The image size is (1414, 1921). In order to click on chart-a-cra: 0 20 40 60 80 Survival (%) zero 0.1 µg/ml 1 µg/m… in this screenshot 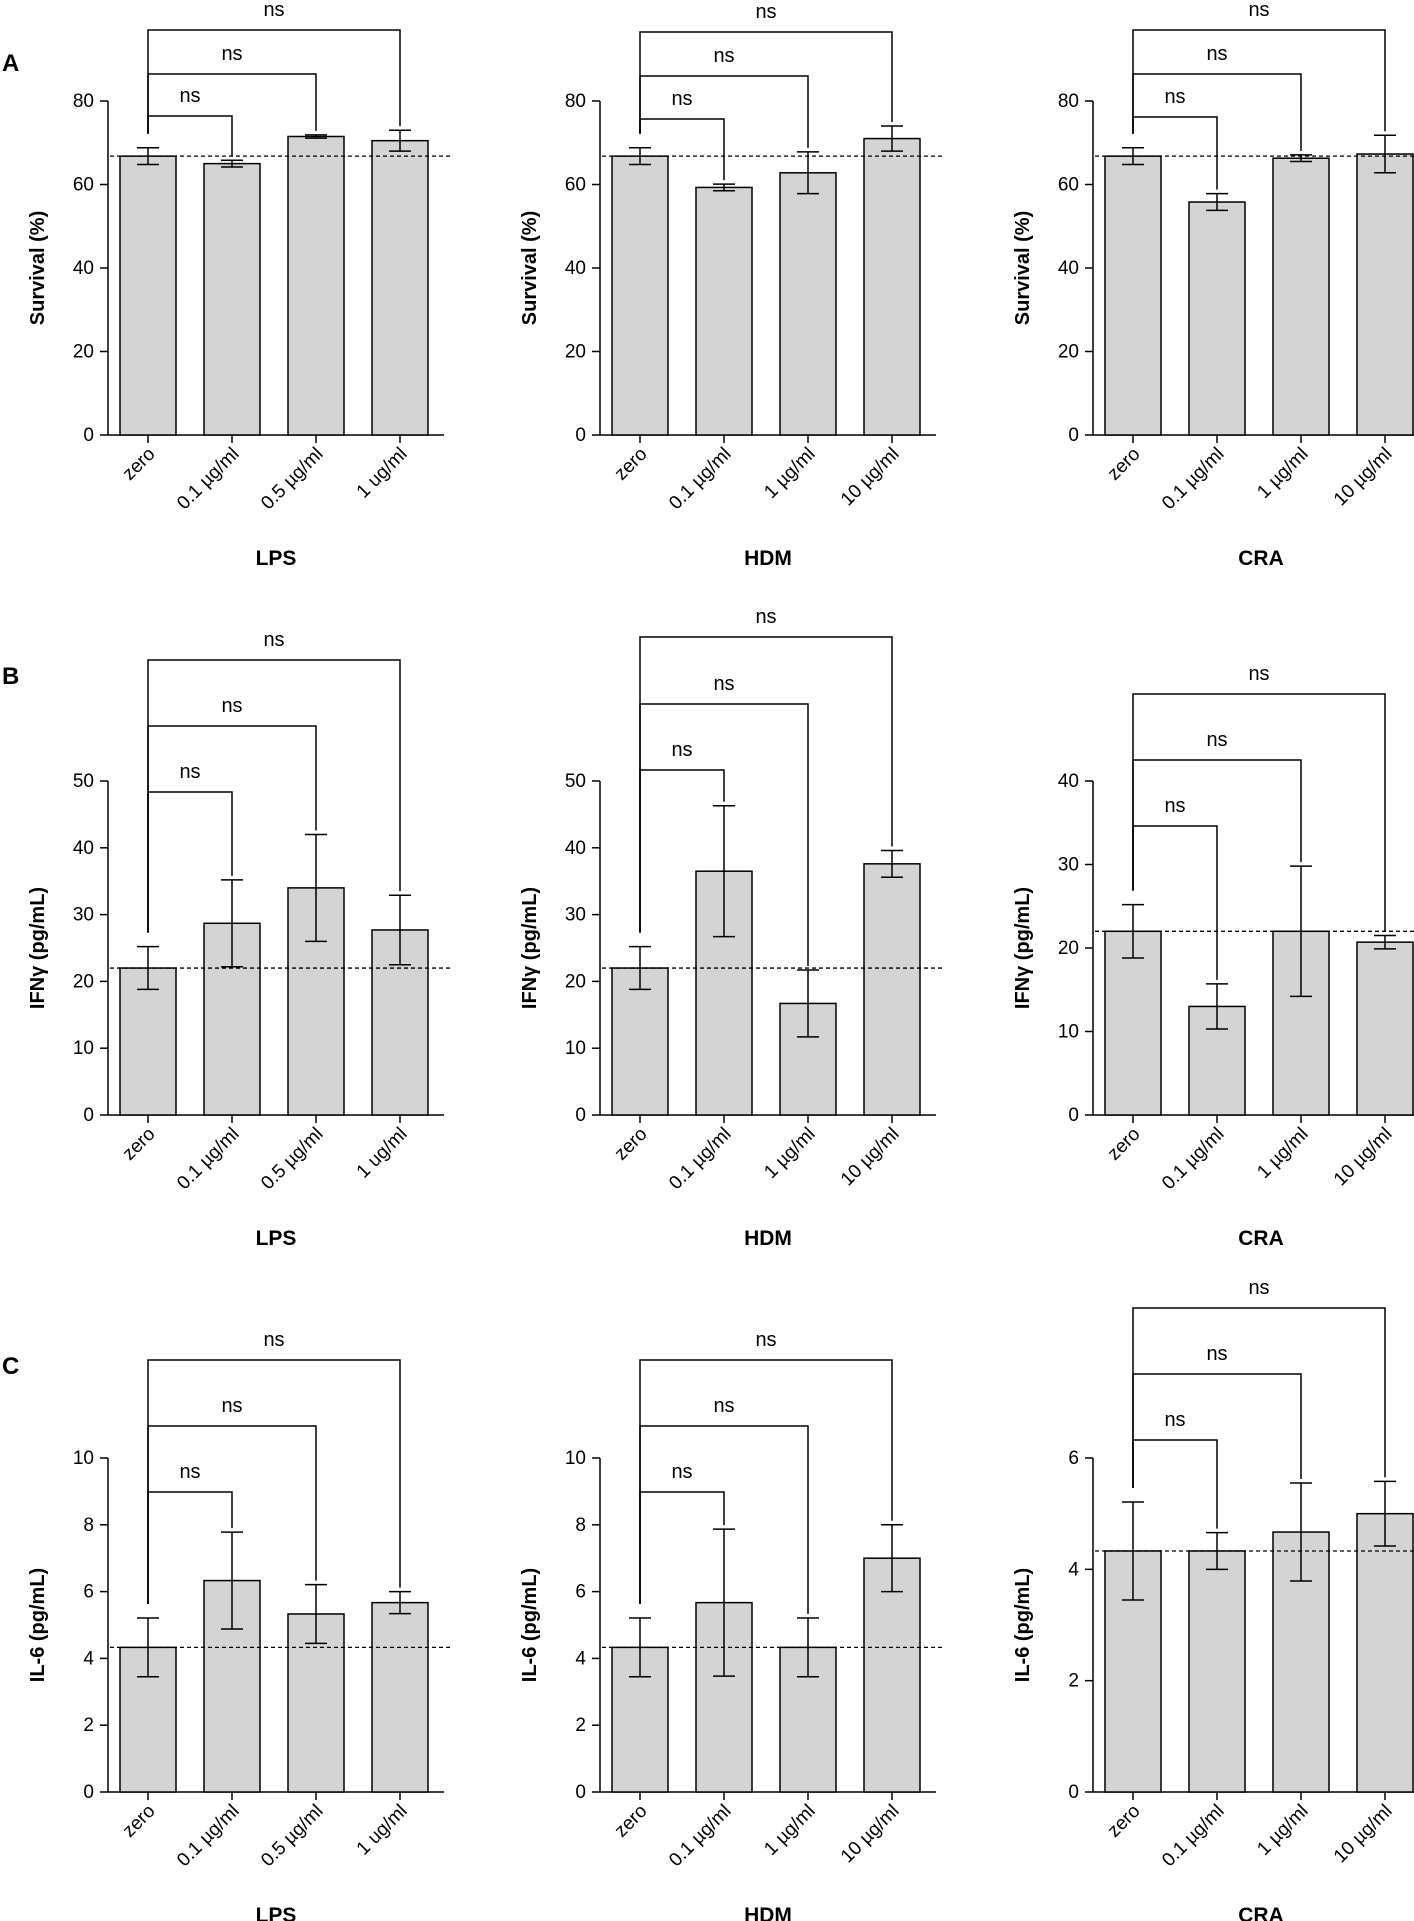, I will do `click(1213, 285)`.